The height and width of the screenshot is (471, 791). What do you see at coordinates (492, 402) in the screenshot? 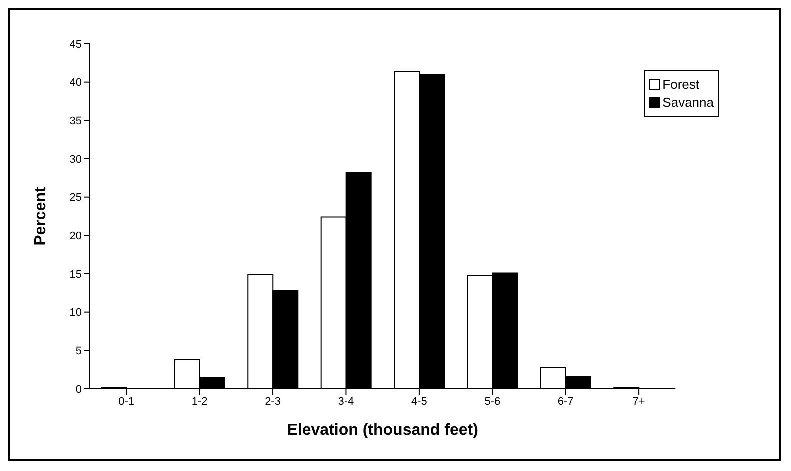
I see `x-tick-label: 5-6` at bounding box center [492, 402].